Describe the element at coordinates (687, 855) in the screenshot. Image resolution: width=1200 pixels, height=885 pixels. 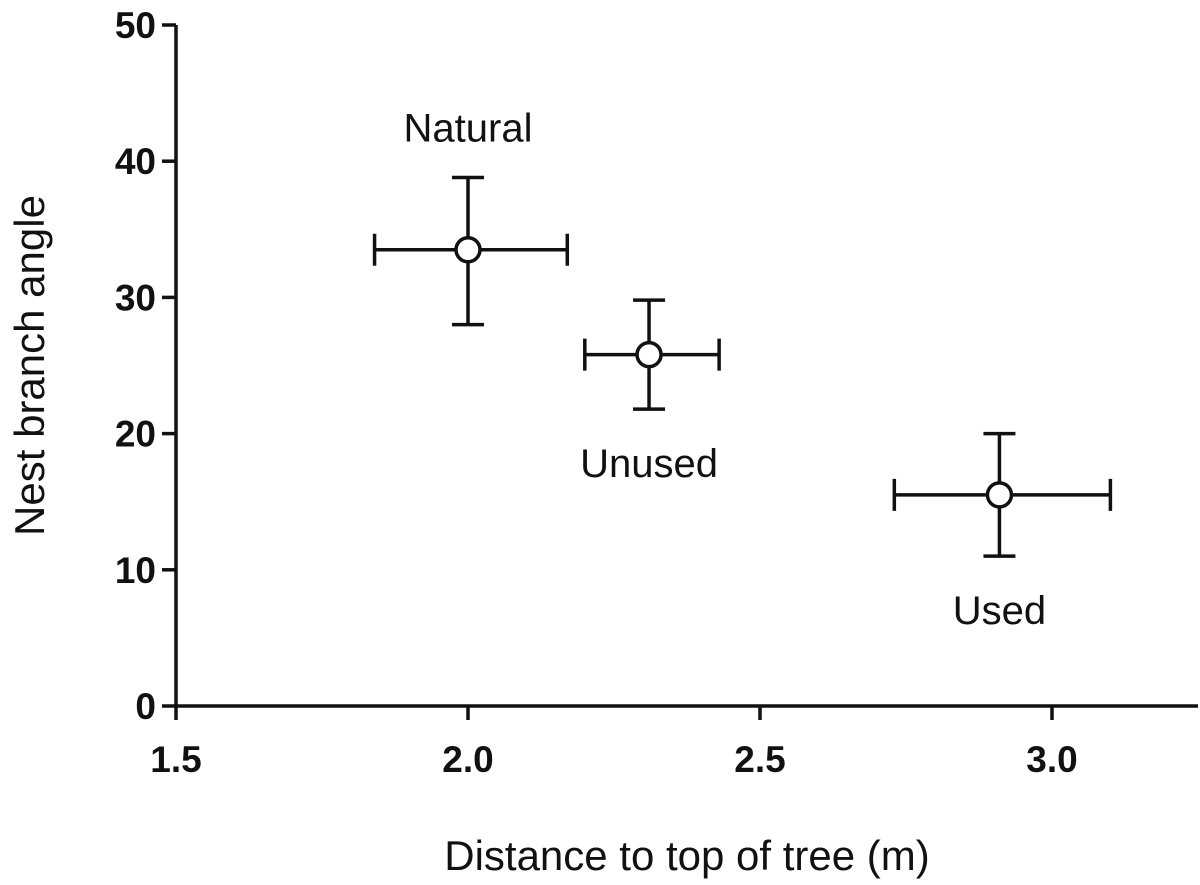
I see `x-axis-title: Distance to top of tree (m)` at that location.